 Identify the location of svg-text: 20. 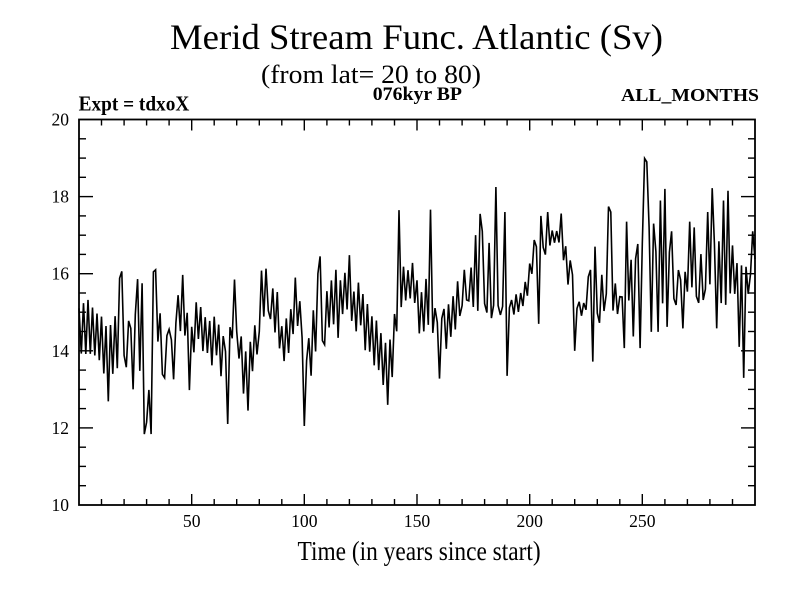
(61, 120).